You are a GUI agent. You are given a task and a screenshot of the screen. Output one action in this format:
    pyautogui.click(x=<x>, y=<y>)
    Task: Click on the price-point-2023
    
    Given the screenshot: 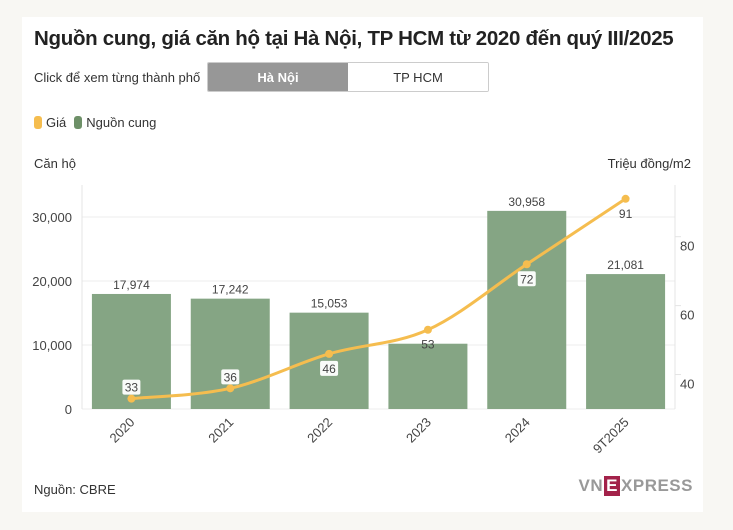 What is the action you would take?
    pyautogui.click(x=427, y=329)
    